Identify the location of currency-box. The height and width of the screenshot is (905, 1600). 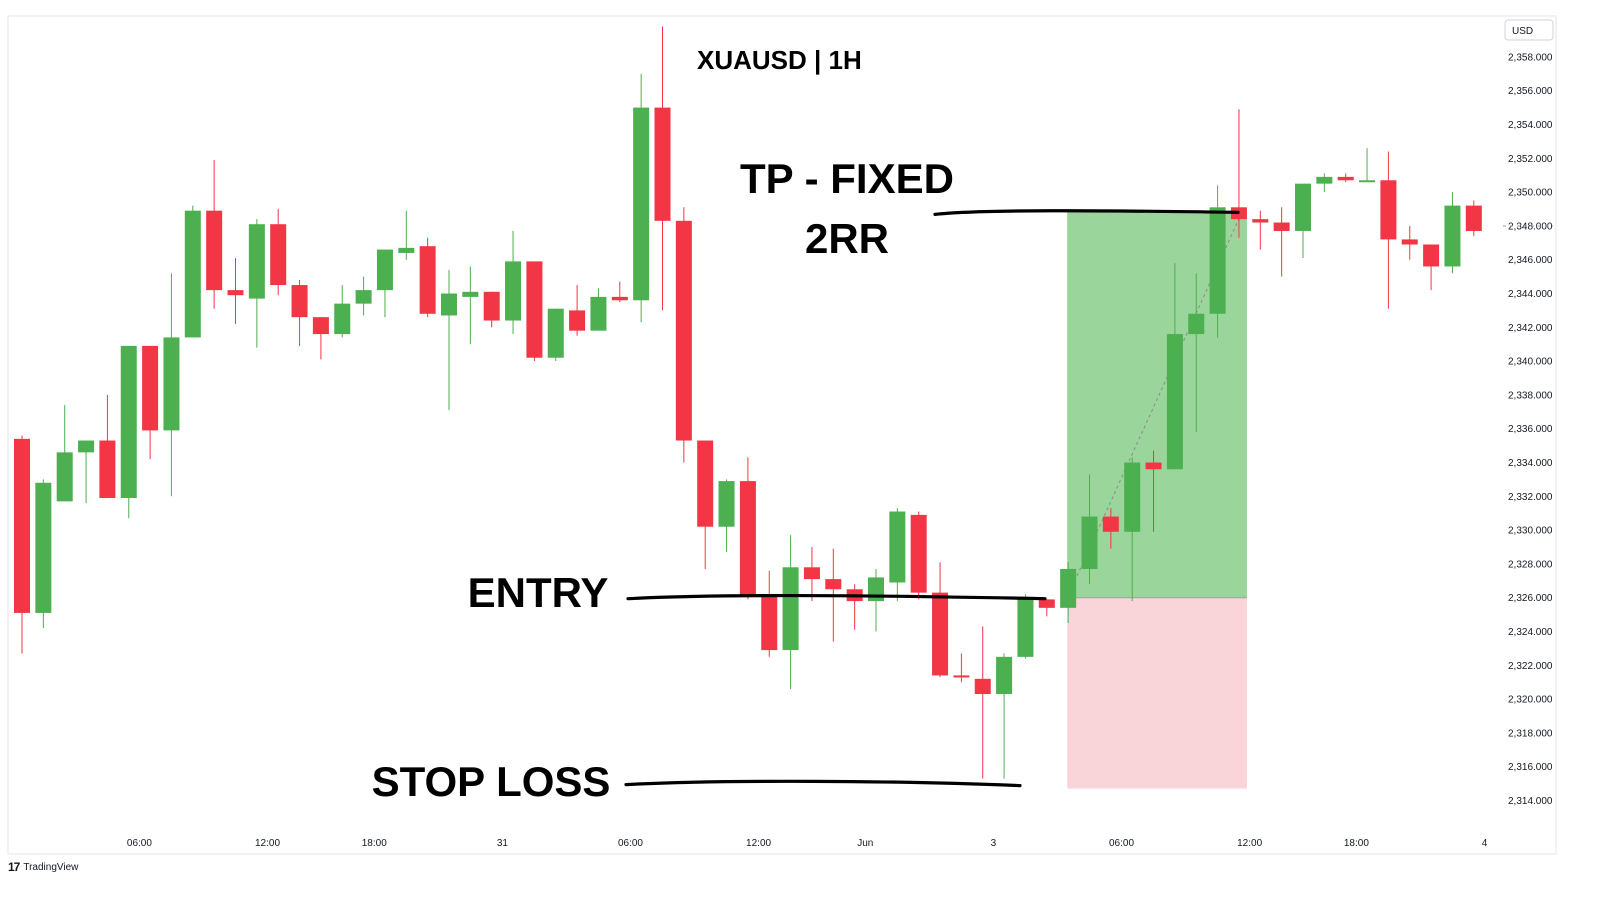
(1529, 30).